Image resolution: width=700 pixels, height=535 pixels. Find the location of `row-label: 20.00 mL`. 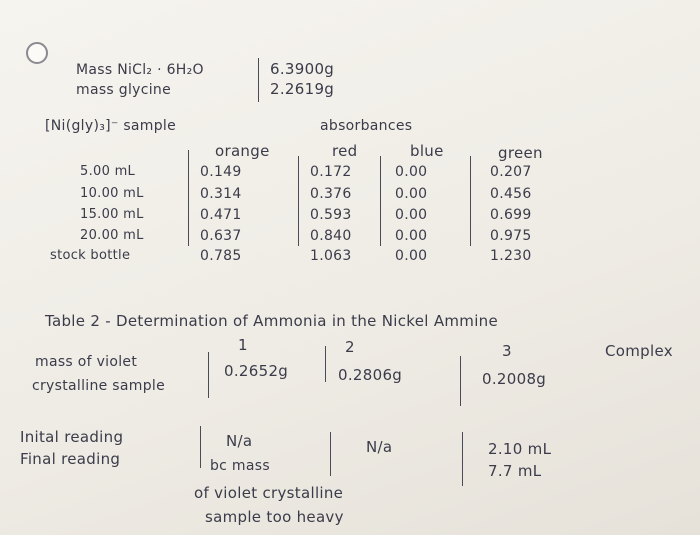

row-label: 20.00 mL is located at coordinates (112, 235).